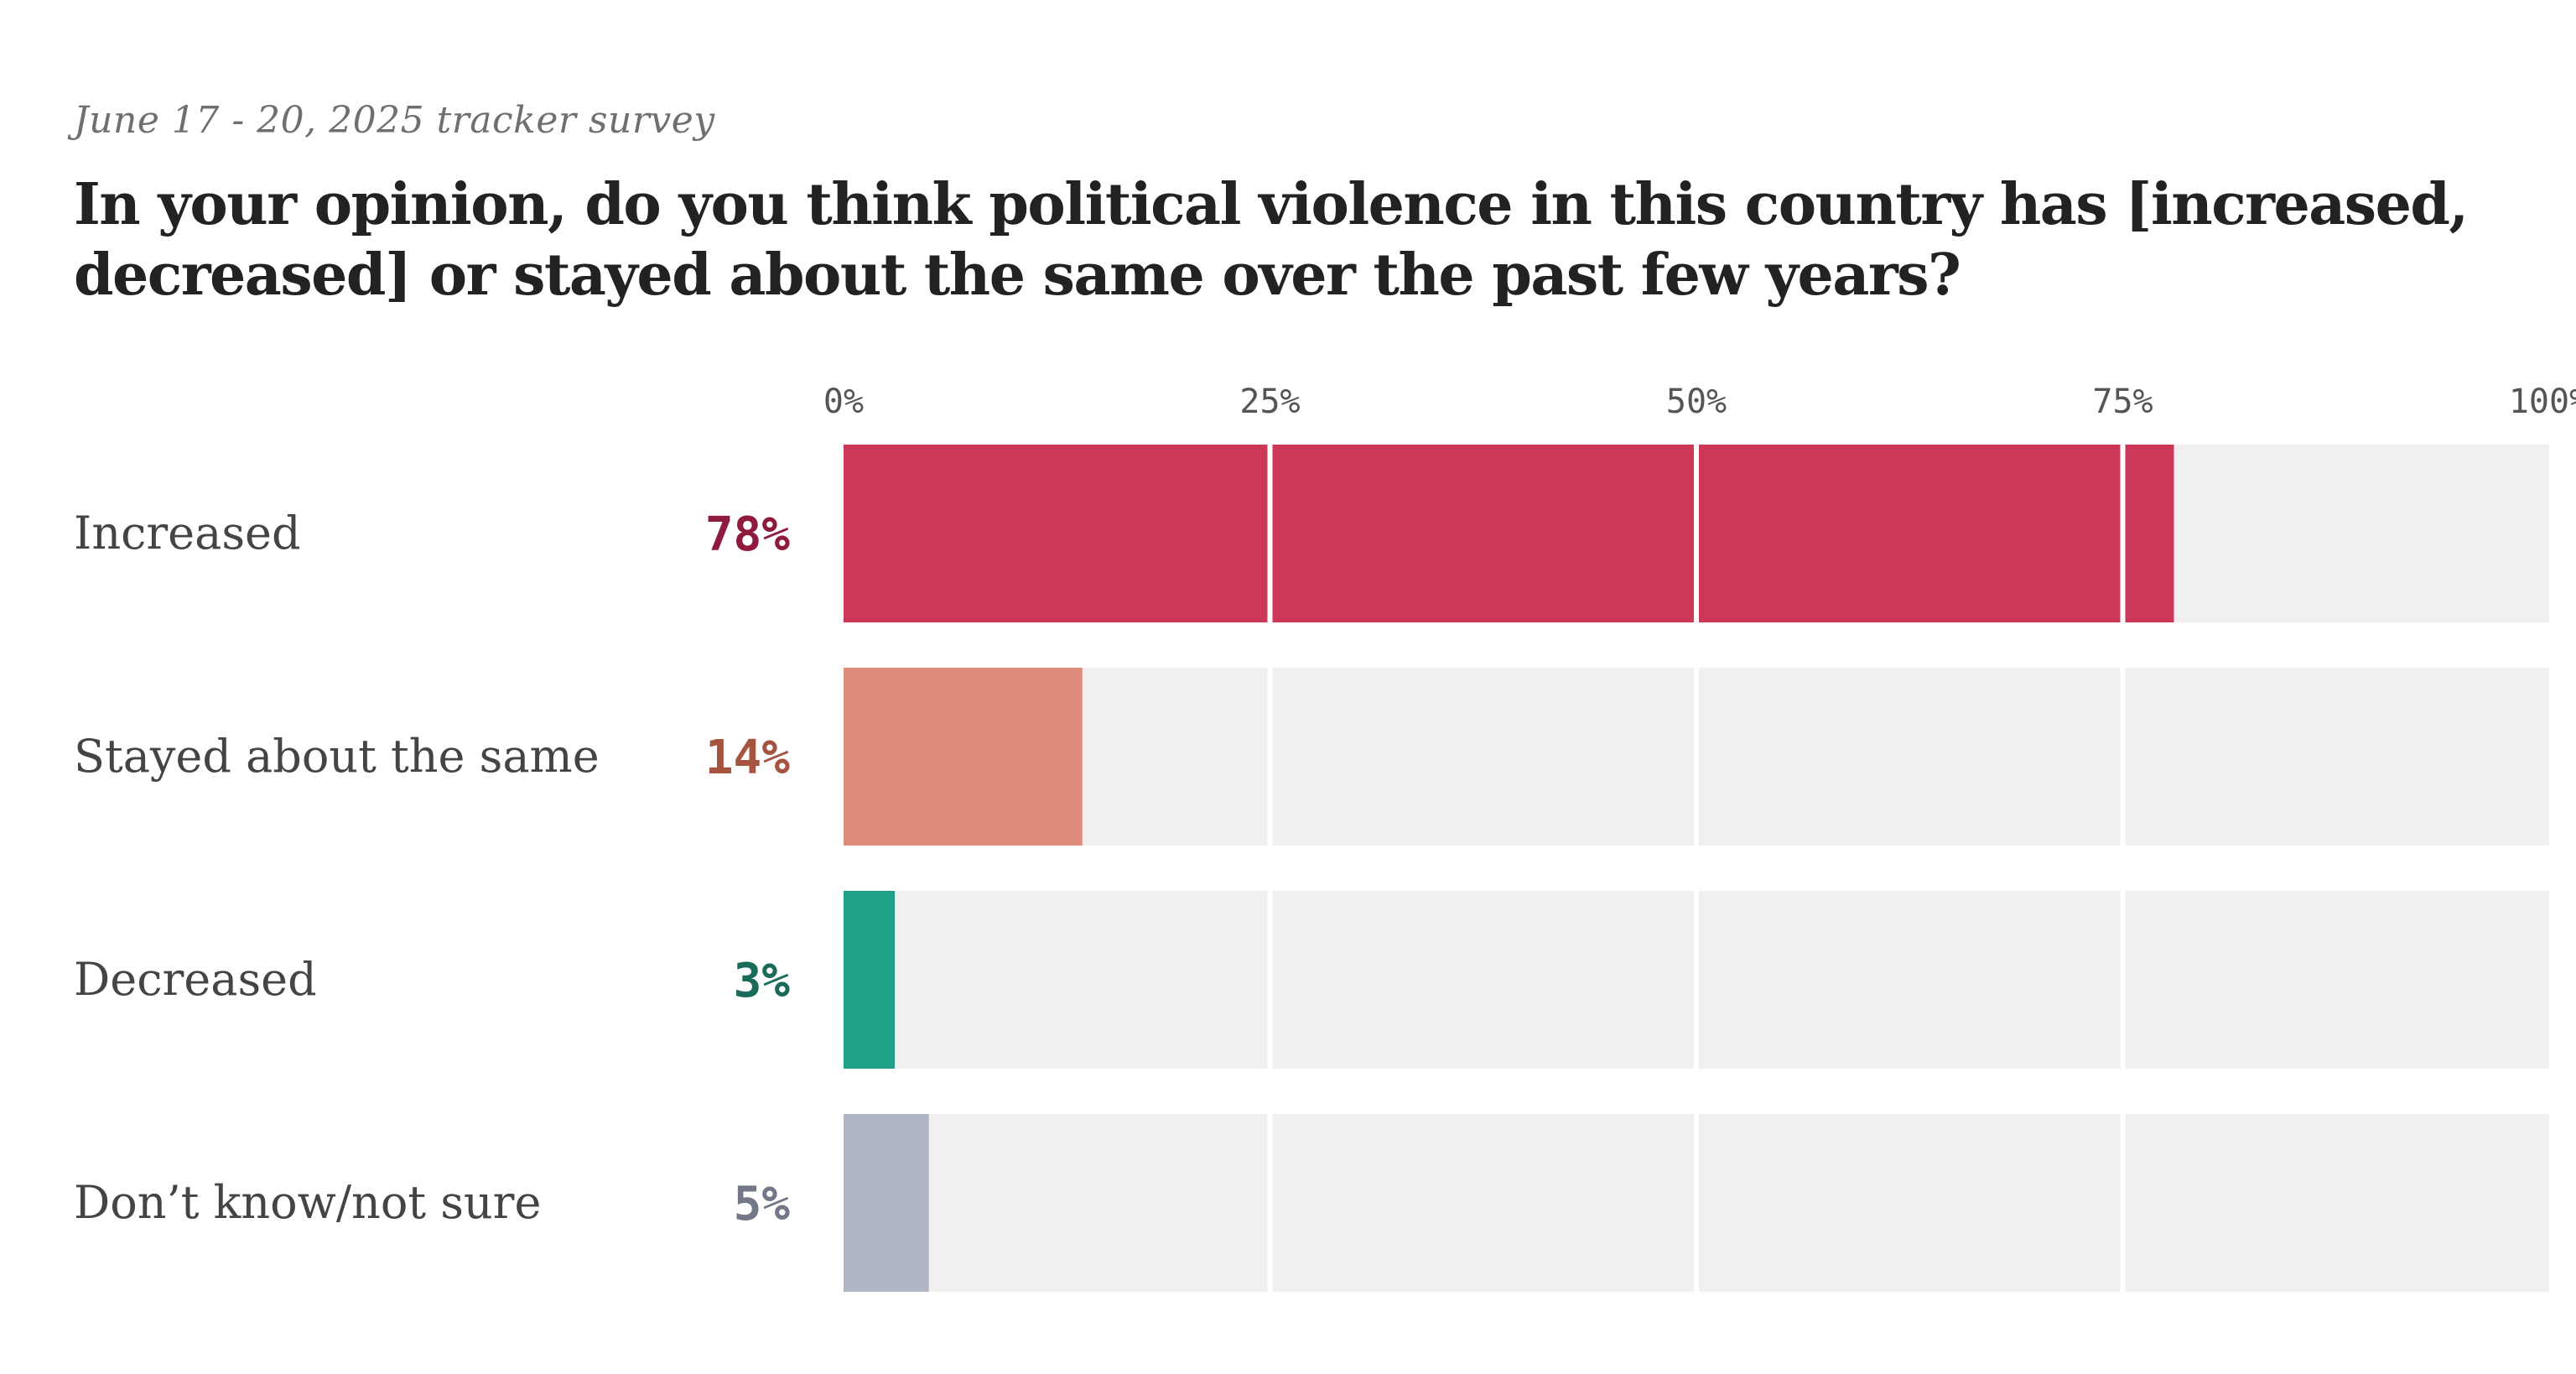 The image size is (2576, 1374). I want to click on x-tick-label: 0%, so click(843, 402).